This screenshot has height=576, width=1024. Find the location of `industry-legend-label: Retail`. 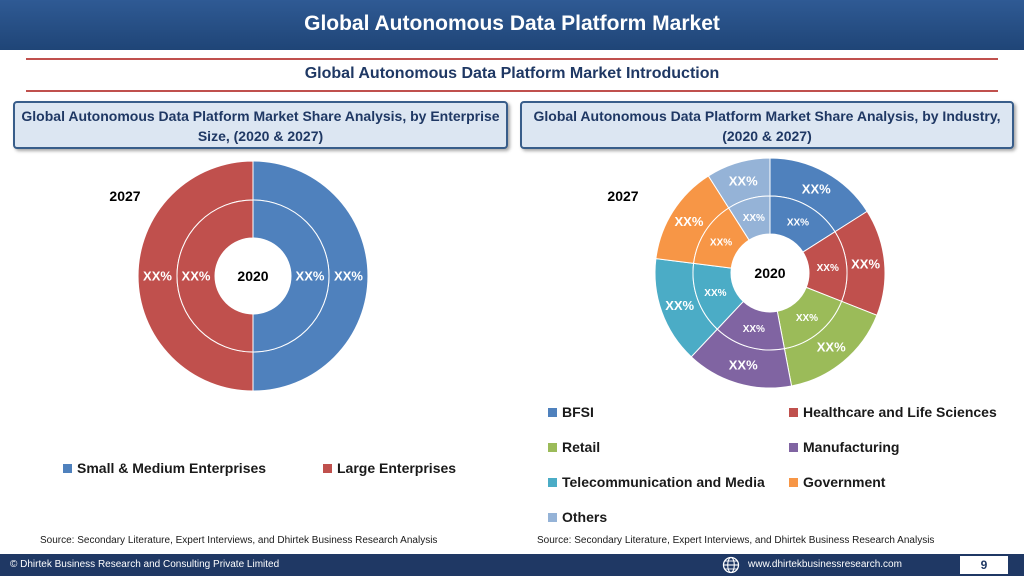

industry-legend-label: Retail is located at coordinates (581, 447).